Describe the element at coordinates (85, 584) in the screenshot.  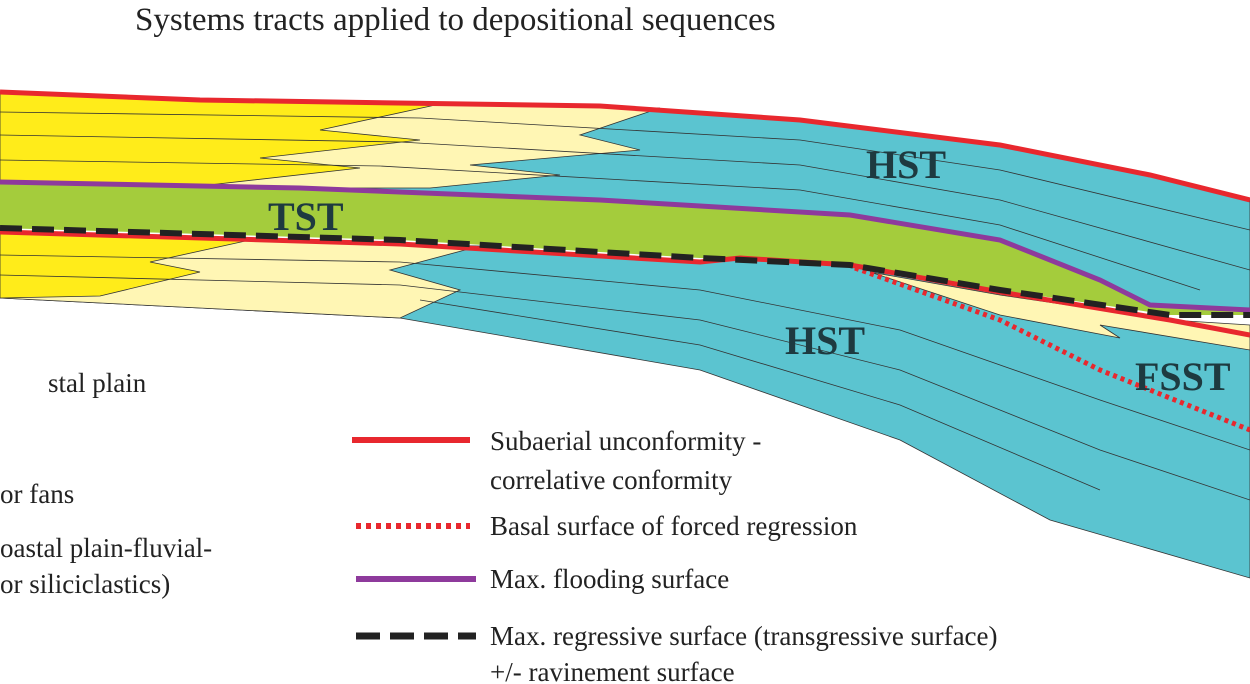
I see `left-legend-text: or siliciclastics)` at that location.